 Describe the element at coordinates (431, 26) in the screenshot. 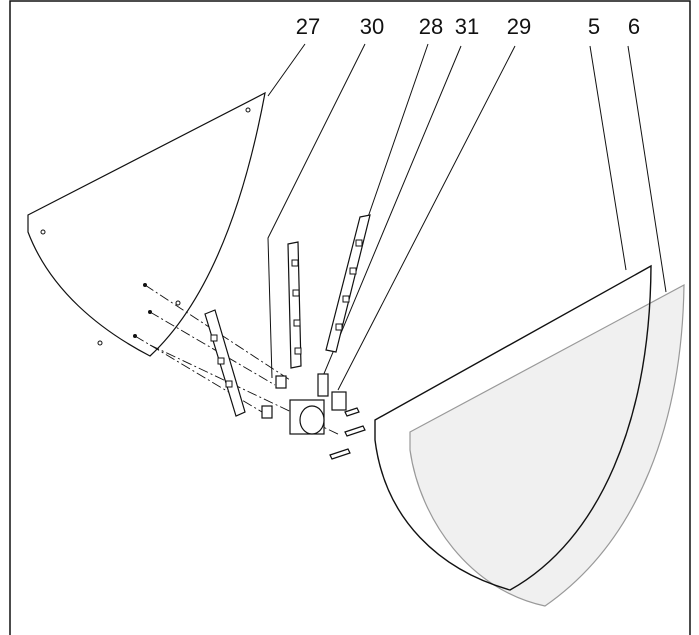

I see `callout: 28` at that location.